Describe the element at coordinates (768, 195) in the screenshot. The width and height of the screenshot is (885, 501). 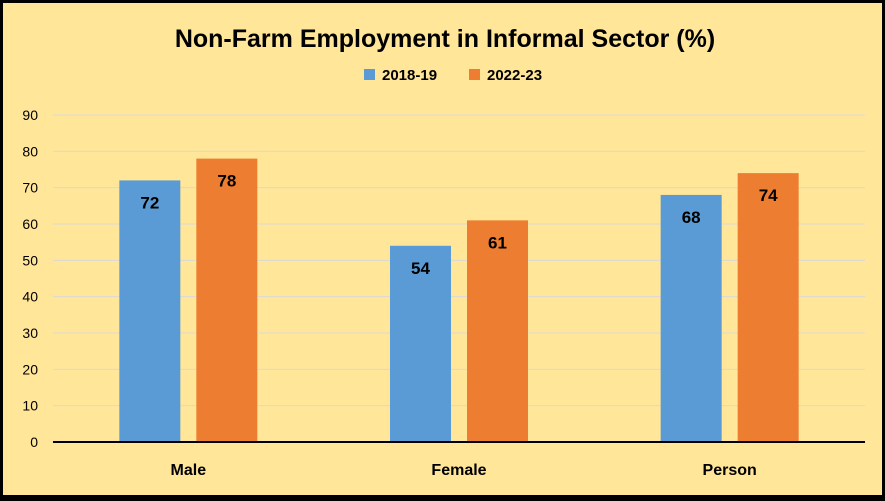
I see `data-label: 74` at that location.